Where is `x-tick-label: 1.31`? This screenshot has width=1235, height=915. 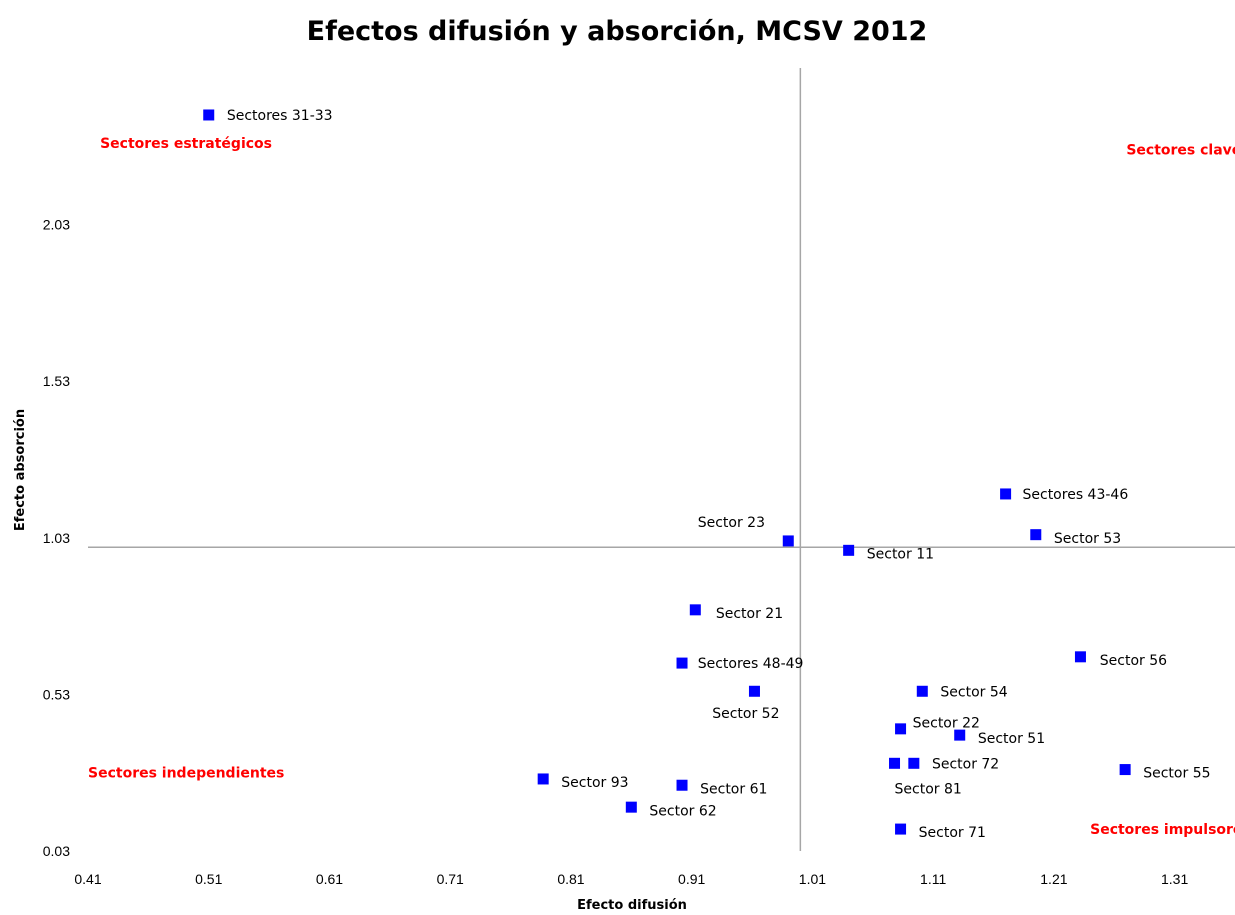 x-tick-label: 1.31 is located at coordinates (1174, 879).